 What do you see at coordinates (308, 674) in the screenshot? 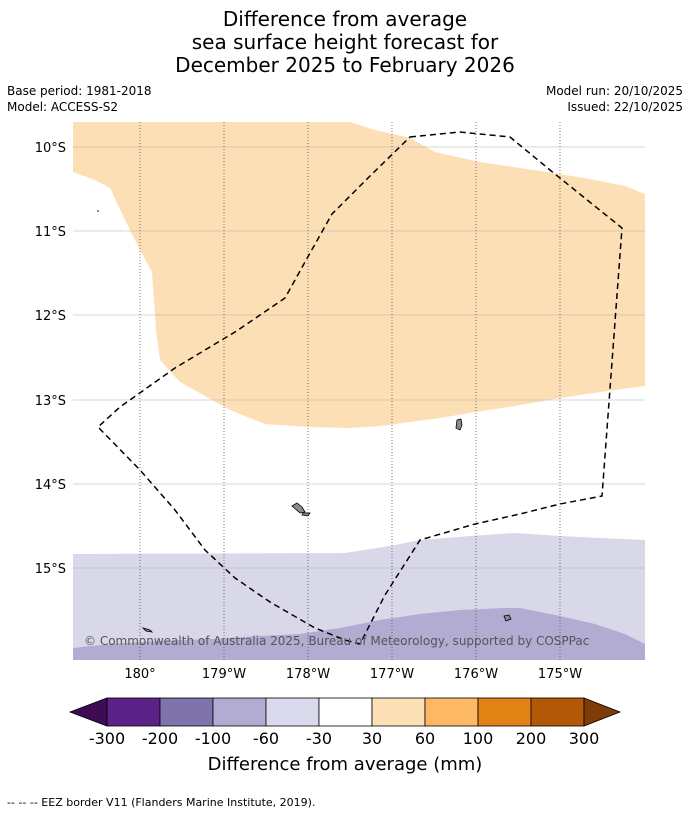
I see `lon-label: 178°W` at bounding box center [308, 674].